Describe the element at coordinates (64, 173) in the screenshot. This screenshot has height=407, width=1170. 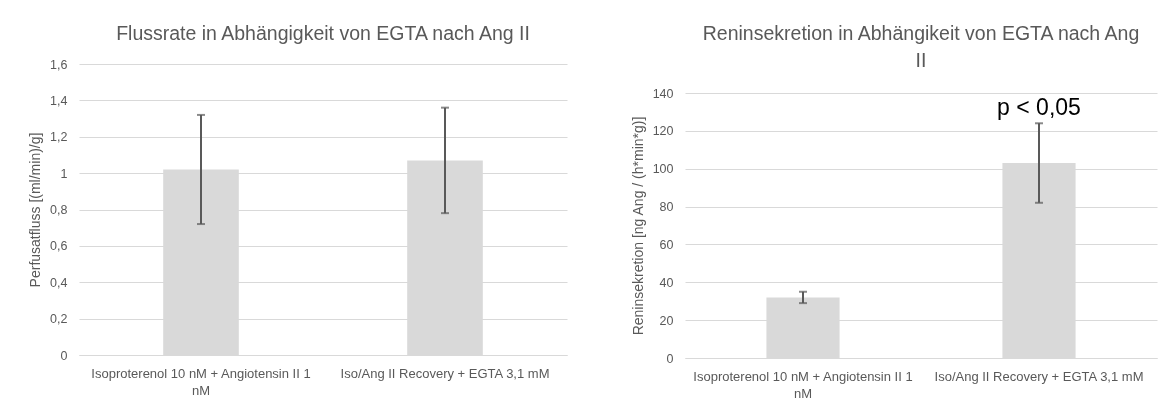
I see `y-tick-label: 1` at that location.